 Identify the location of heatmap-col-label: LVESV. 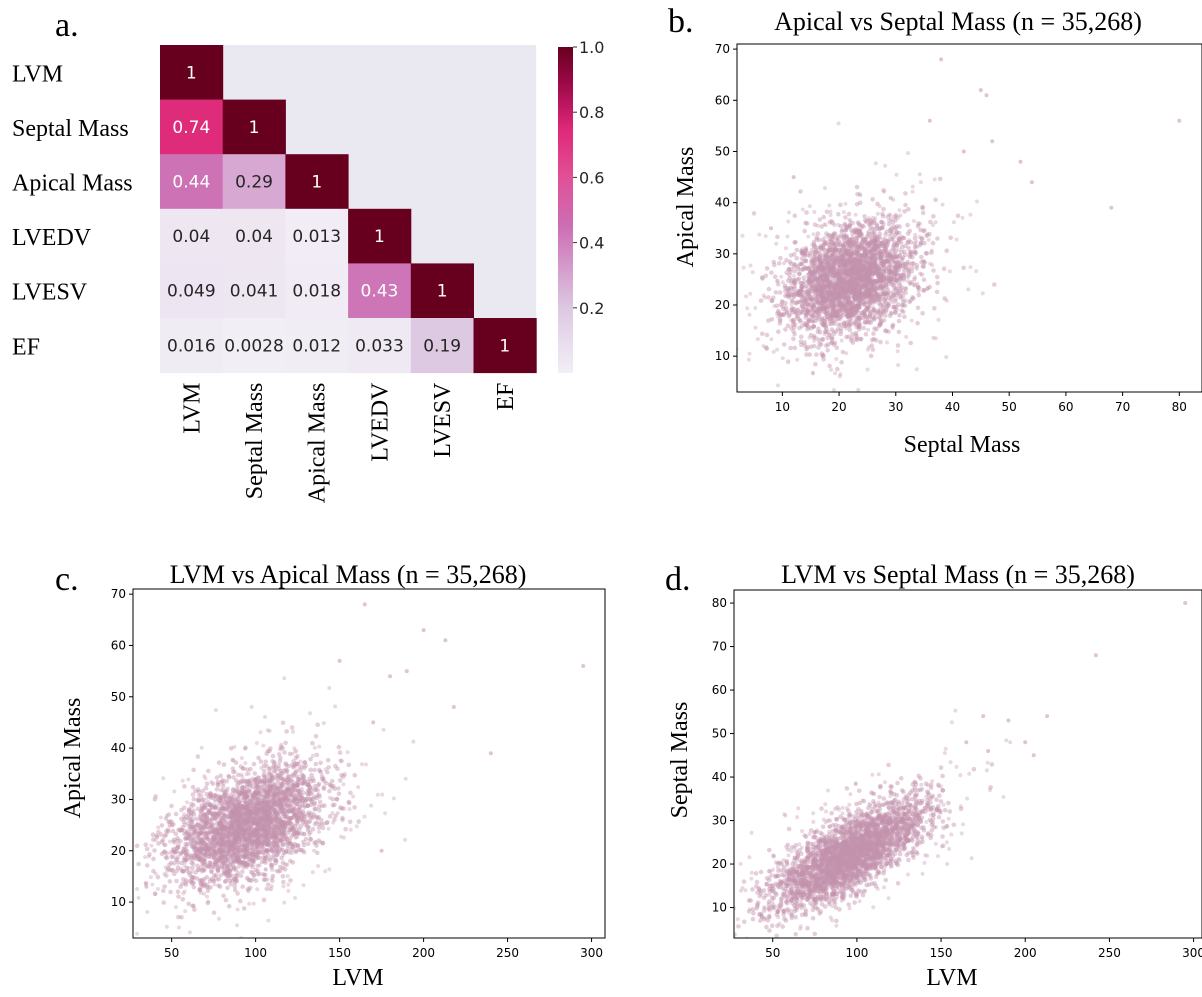
(443, 420).